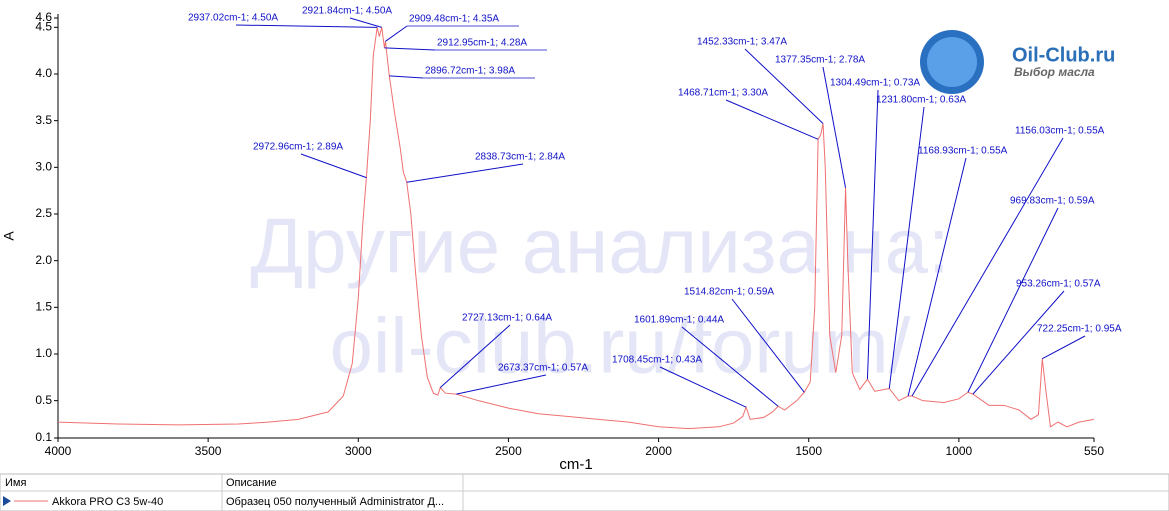  What do you see at coordinates (482, 43) in the screenshot?
I see `annotation-label: 2912.95cm-1; 4.28A` at bounding box center [482, 43].